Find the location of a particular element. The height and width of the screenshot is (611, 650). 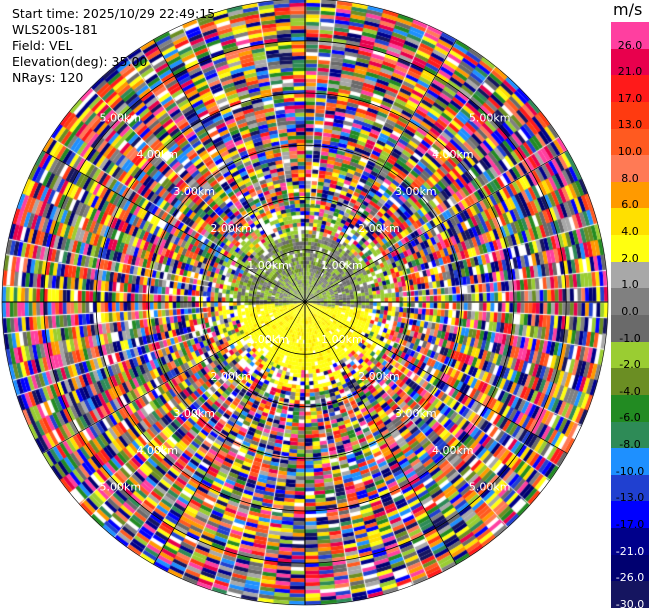

colorbar-label: 8.0 is located at coordinates (630, 178).